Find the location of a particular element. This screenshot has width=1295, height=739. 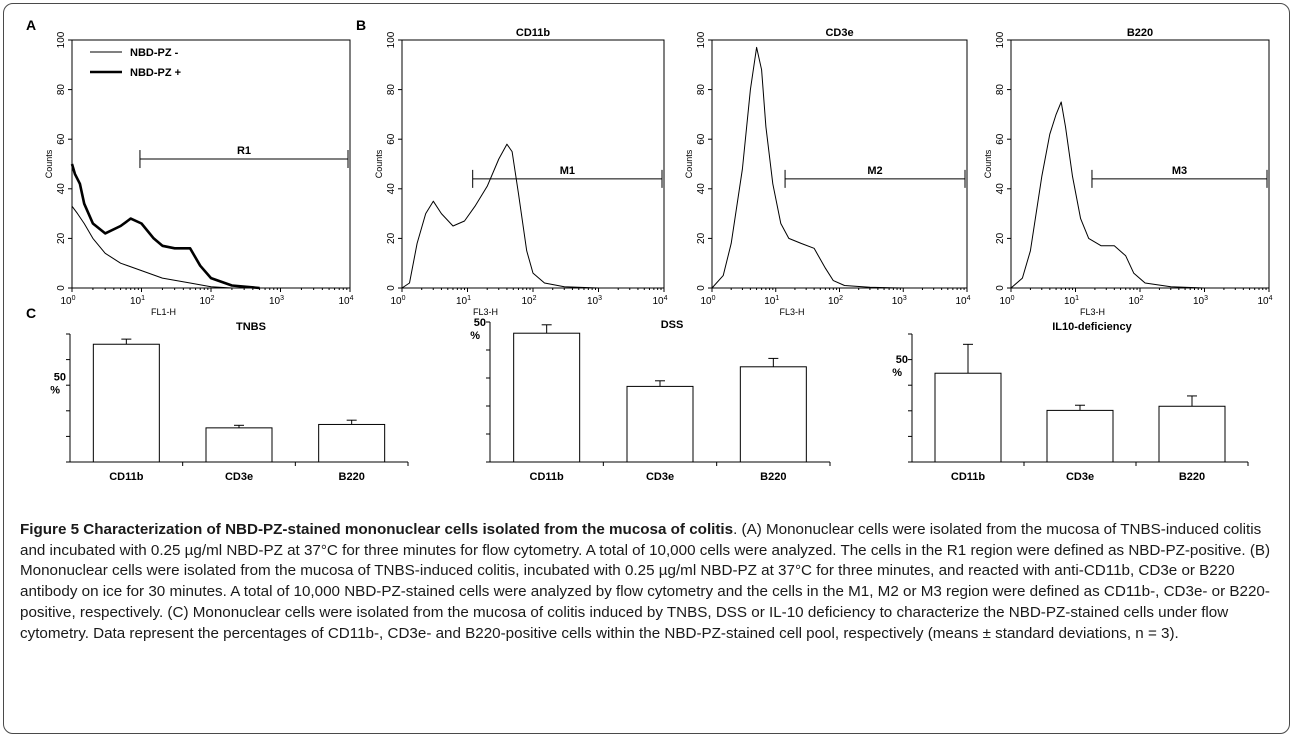

gate-label: R1 is located at coordinates (244, 151).